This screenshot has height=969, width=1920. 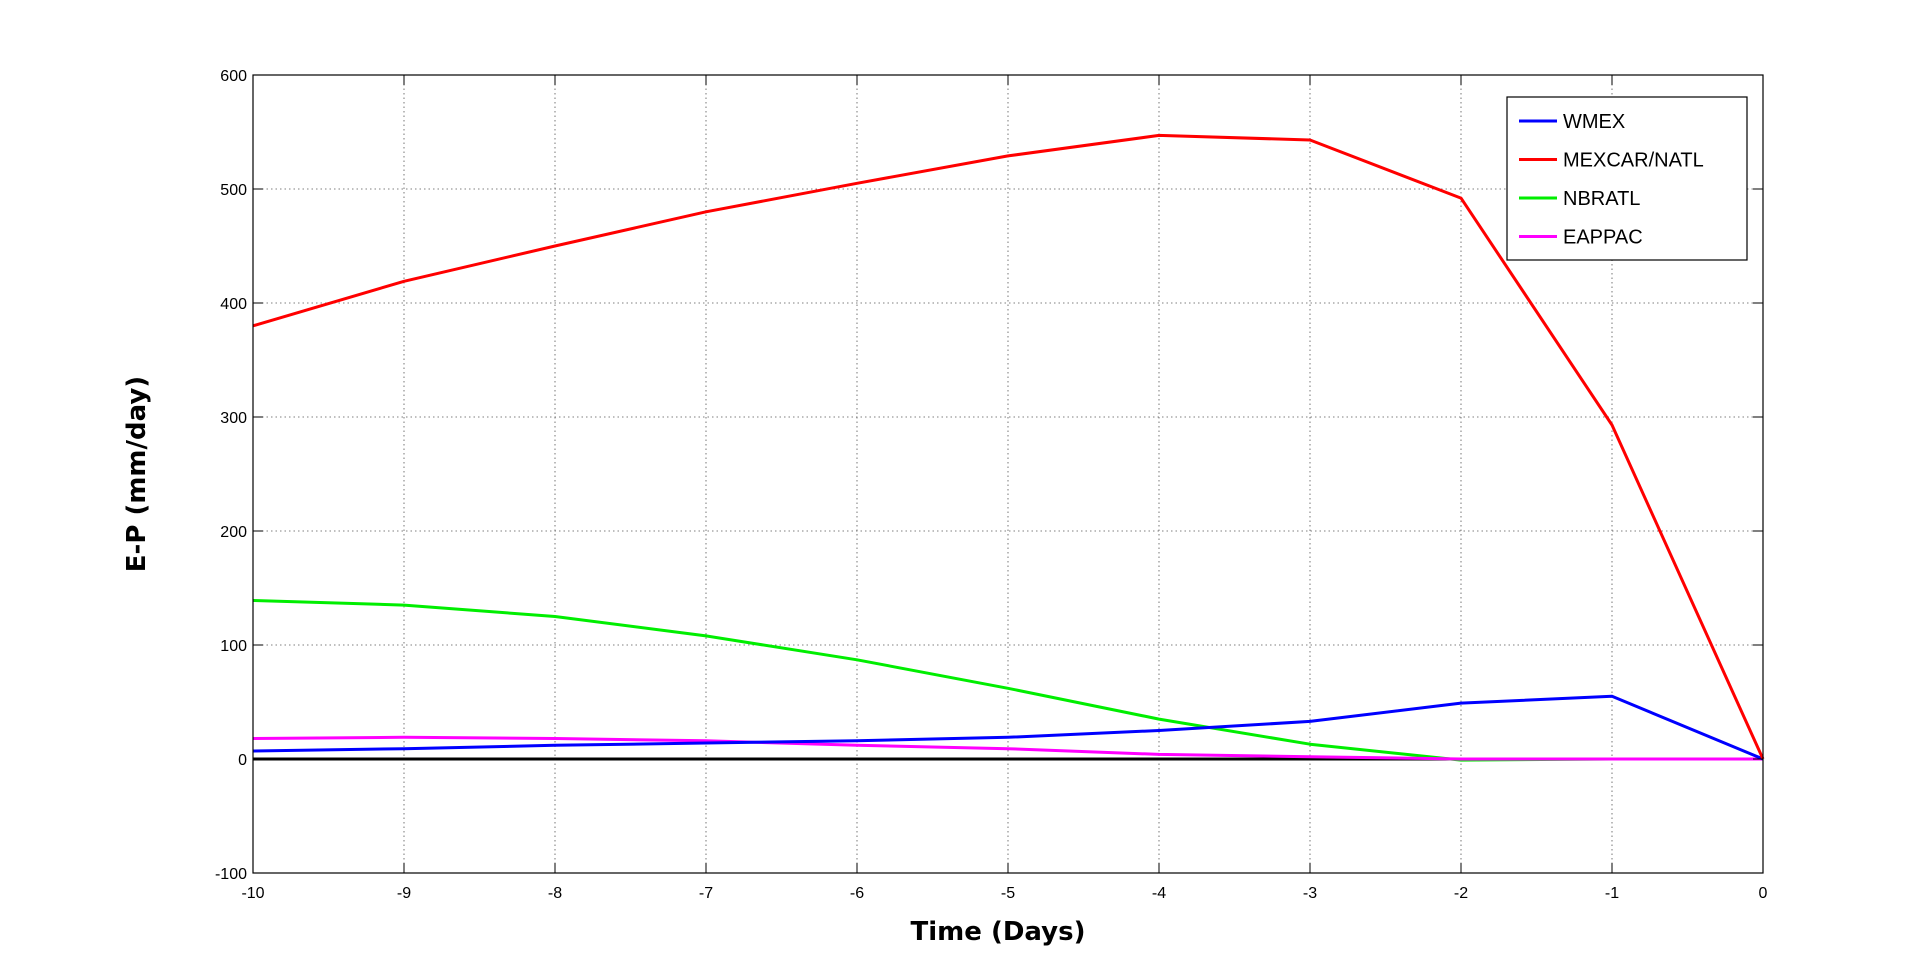 I want to click on legend-label: MEXCAR/NATL, so click(x=1633, y=161).